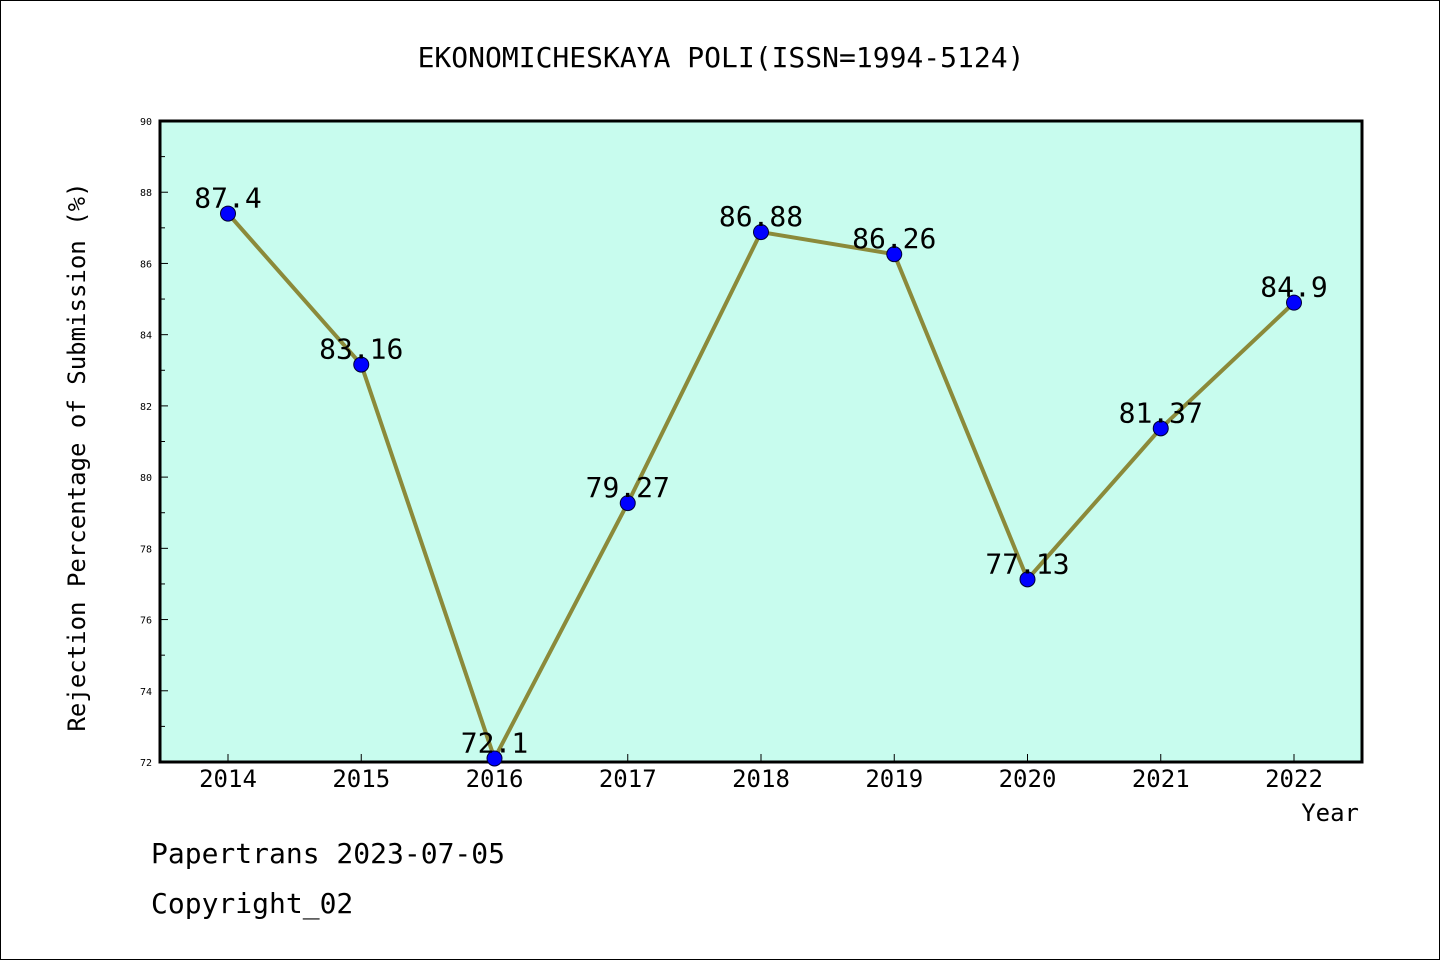 The width and height of the screenshot is (1440, 961). Describe the element at coordinates (1293, 287) in the screenshot. I see `data-label: 84.9` at that location.